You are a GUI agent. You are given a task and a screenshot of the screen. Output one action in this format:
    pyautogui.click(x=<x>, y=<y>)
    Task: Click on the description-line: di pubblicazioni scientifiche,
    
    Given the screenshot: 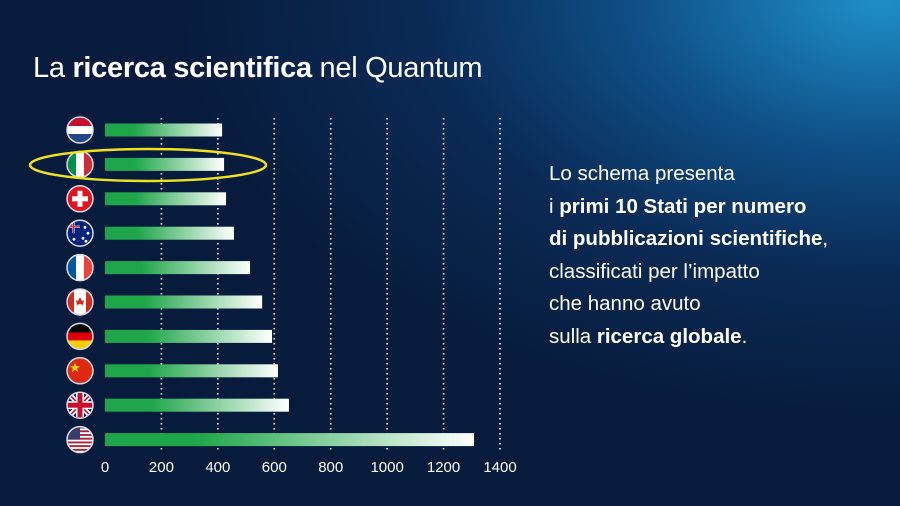 What is the action you would take?
    pyautogui.click(x=688, y=239)
    